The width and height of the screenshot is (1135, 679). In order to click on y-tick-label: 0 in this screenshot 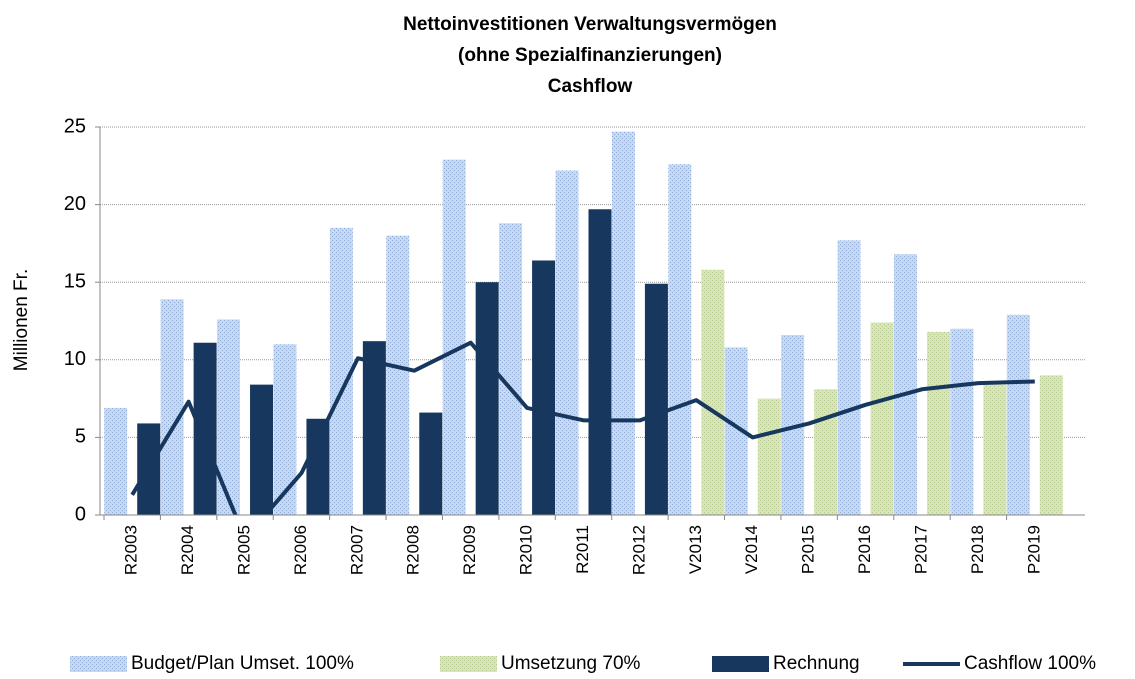, I will do `click(80, 514)`.